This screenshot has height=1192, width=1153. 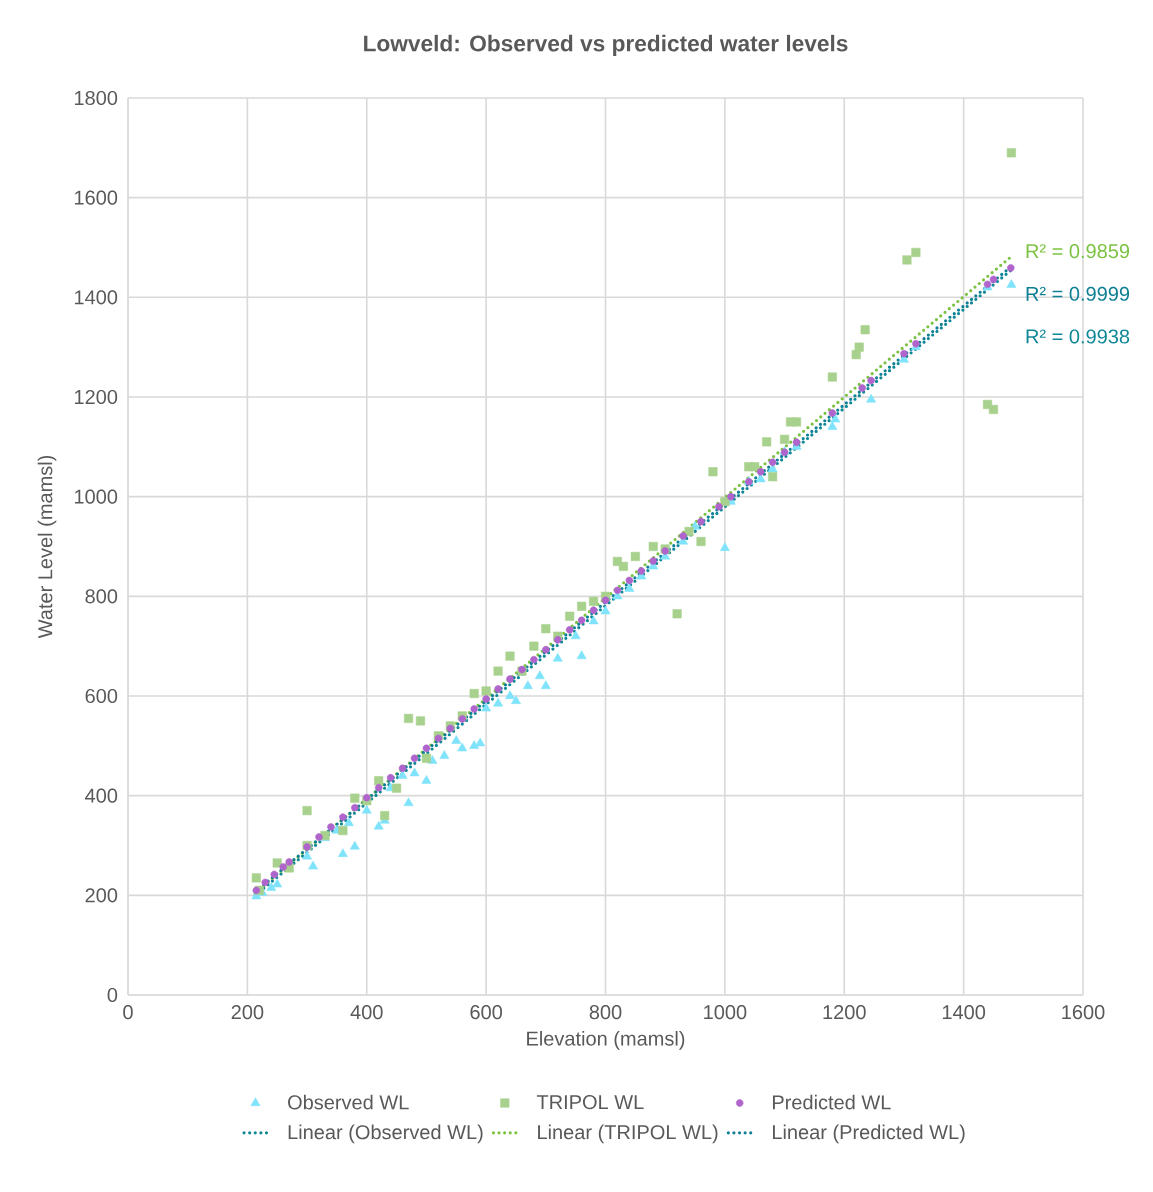 I want to click on y-tick-label: 800, so click(x=101, y=596).